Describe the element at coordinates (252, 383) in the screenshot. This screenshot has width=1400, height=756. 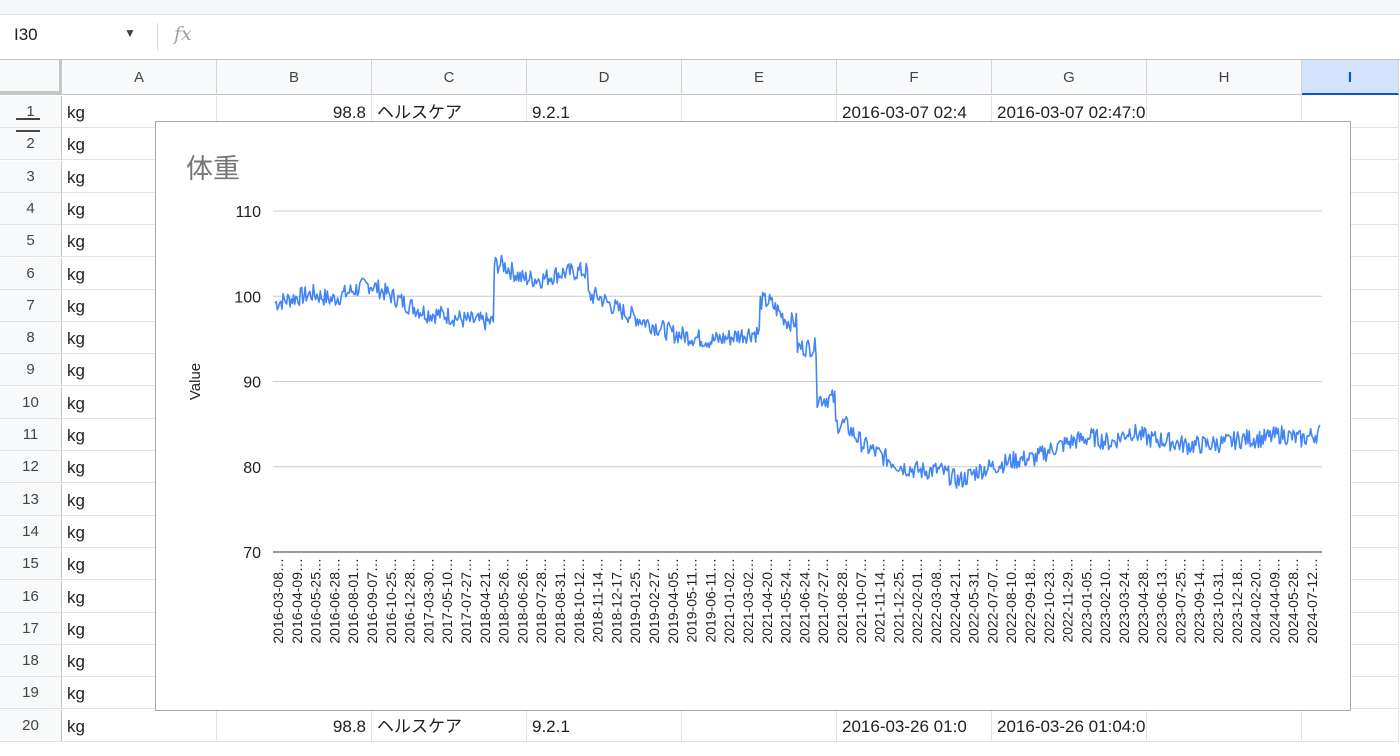
I see `y-tick-label: 90` at that location.